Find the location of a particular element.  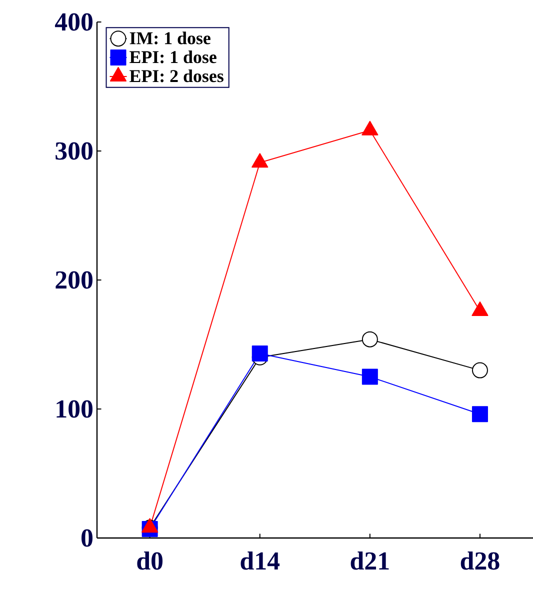

x-tick-label: d28 is located at coordinates (480, 561).